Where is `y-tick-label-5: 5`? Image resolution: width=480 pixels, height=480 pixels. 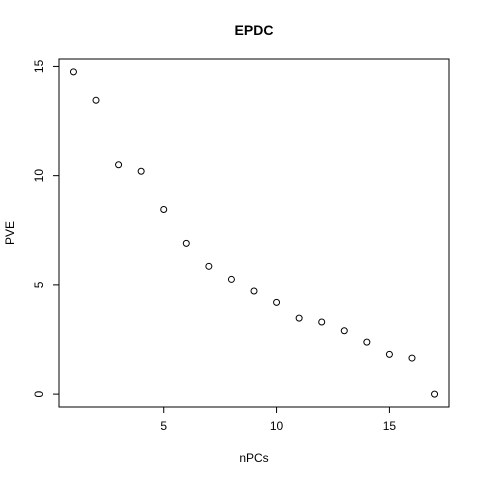
y-tick-label-5: 5 is located at coordinates (39, 284).